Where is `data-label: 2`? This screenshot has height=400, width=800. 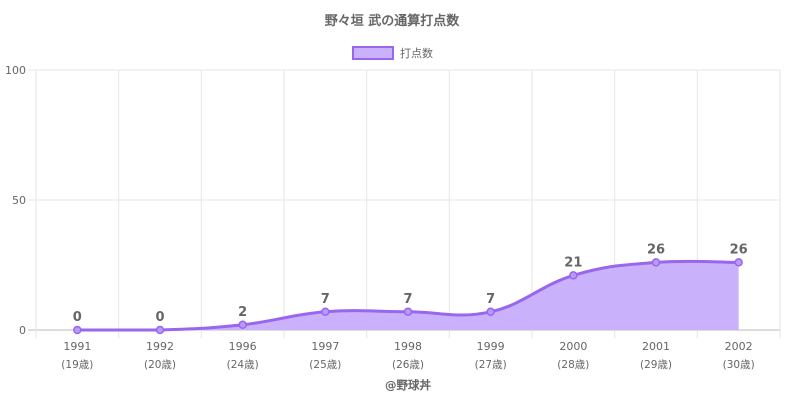 data-label: 2 is located at coordinates (242, 312).